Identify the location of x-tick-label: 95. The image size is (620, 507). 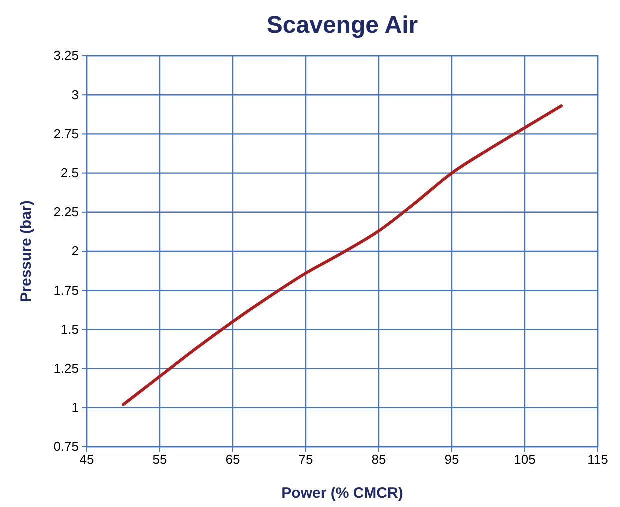
(452, 460).